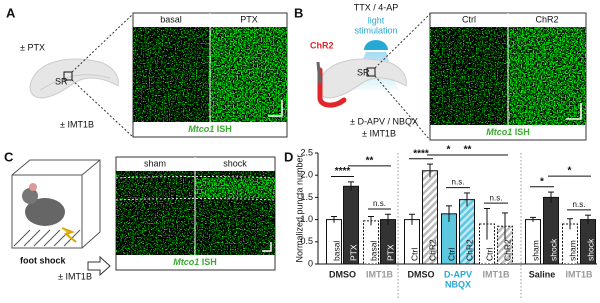 Image resolution: width=600 pixels, height=303 pixels. I want to click on y-axis-label: Normalized puncta number, so click(299, 208).